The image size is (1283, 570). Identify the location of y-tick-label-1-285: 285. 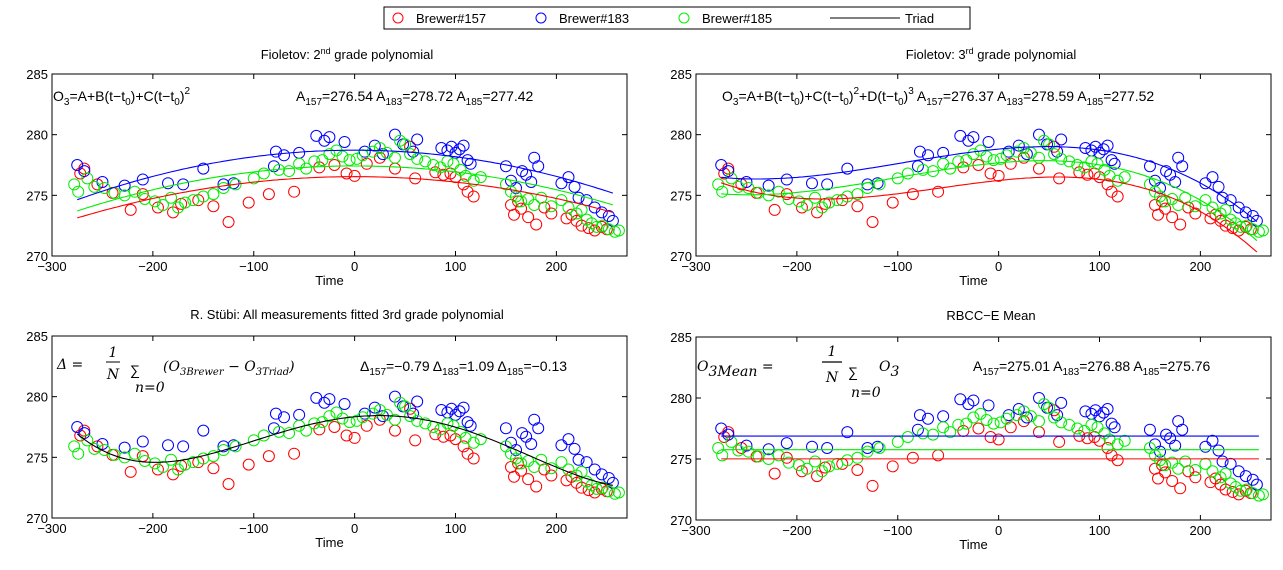
(681, 74).